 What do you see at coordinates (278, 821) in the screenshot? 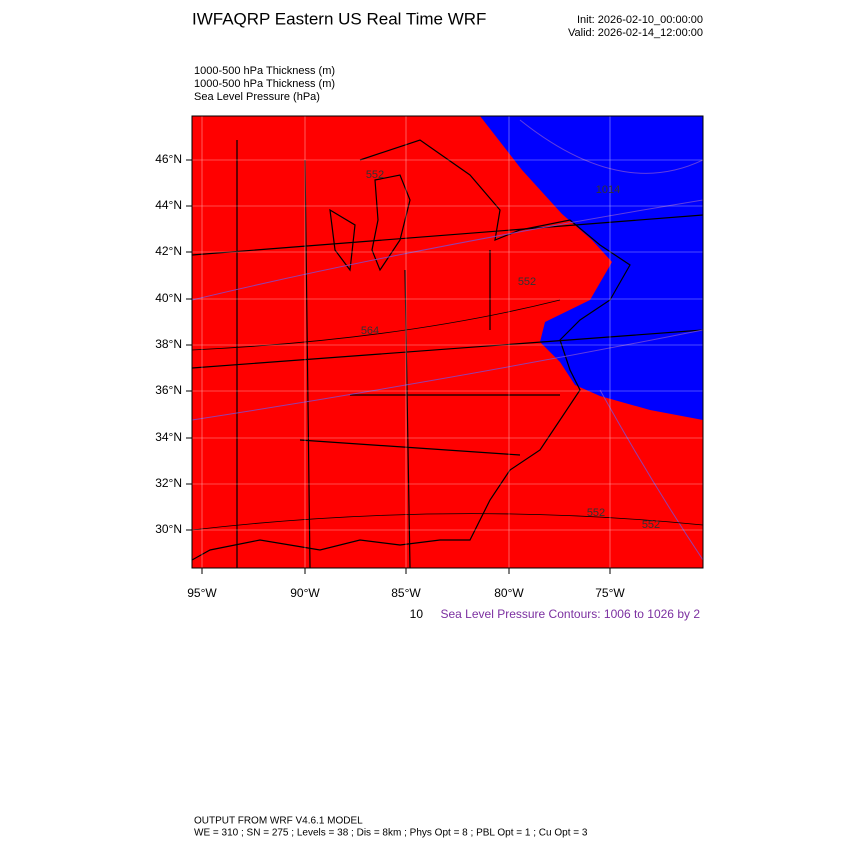
I see `footer-line: OUTPUT FROM WRF V4.6.1 MODEL` at bounding box center [278, 821].